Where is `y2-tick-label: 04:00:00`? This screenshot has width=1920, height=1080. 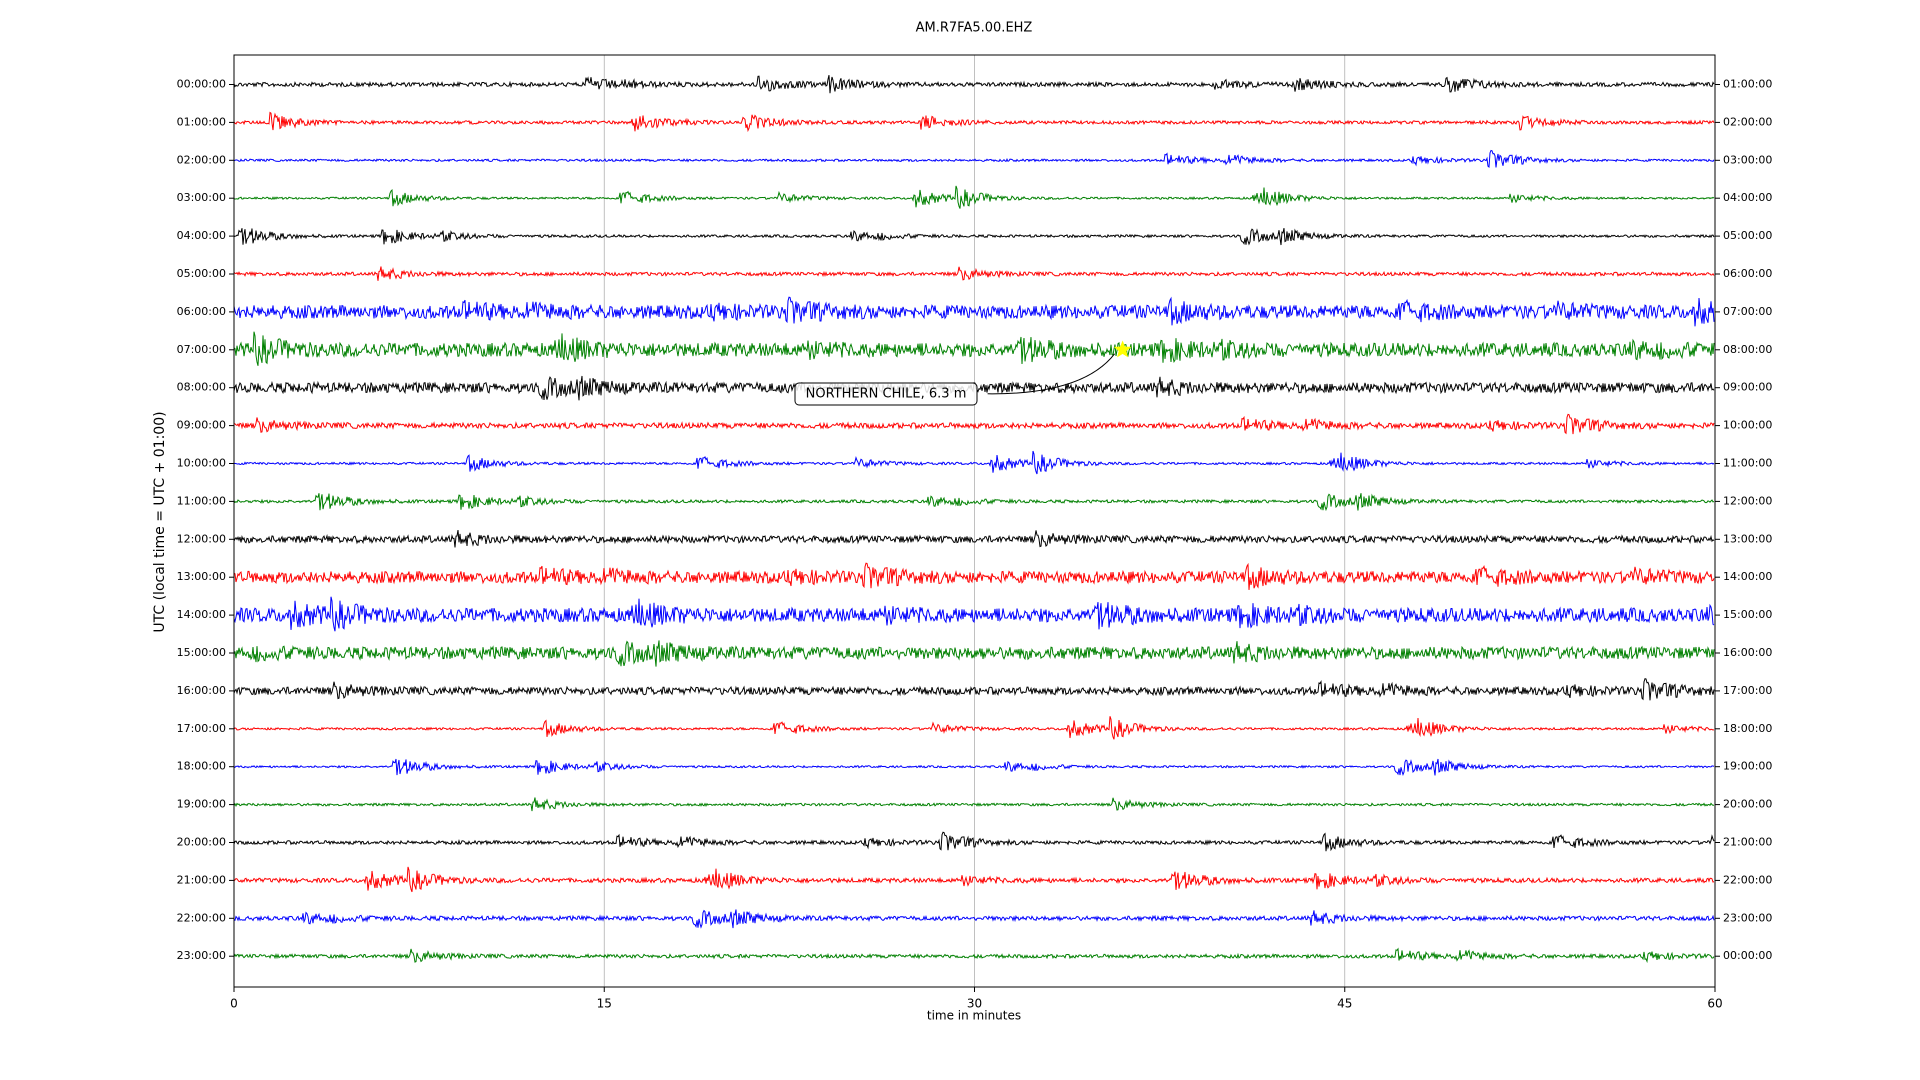
y2-tick-label: 04:00:00 is located at coordinates (1747, 197).